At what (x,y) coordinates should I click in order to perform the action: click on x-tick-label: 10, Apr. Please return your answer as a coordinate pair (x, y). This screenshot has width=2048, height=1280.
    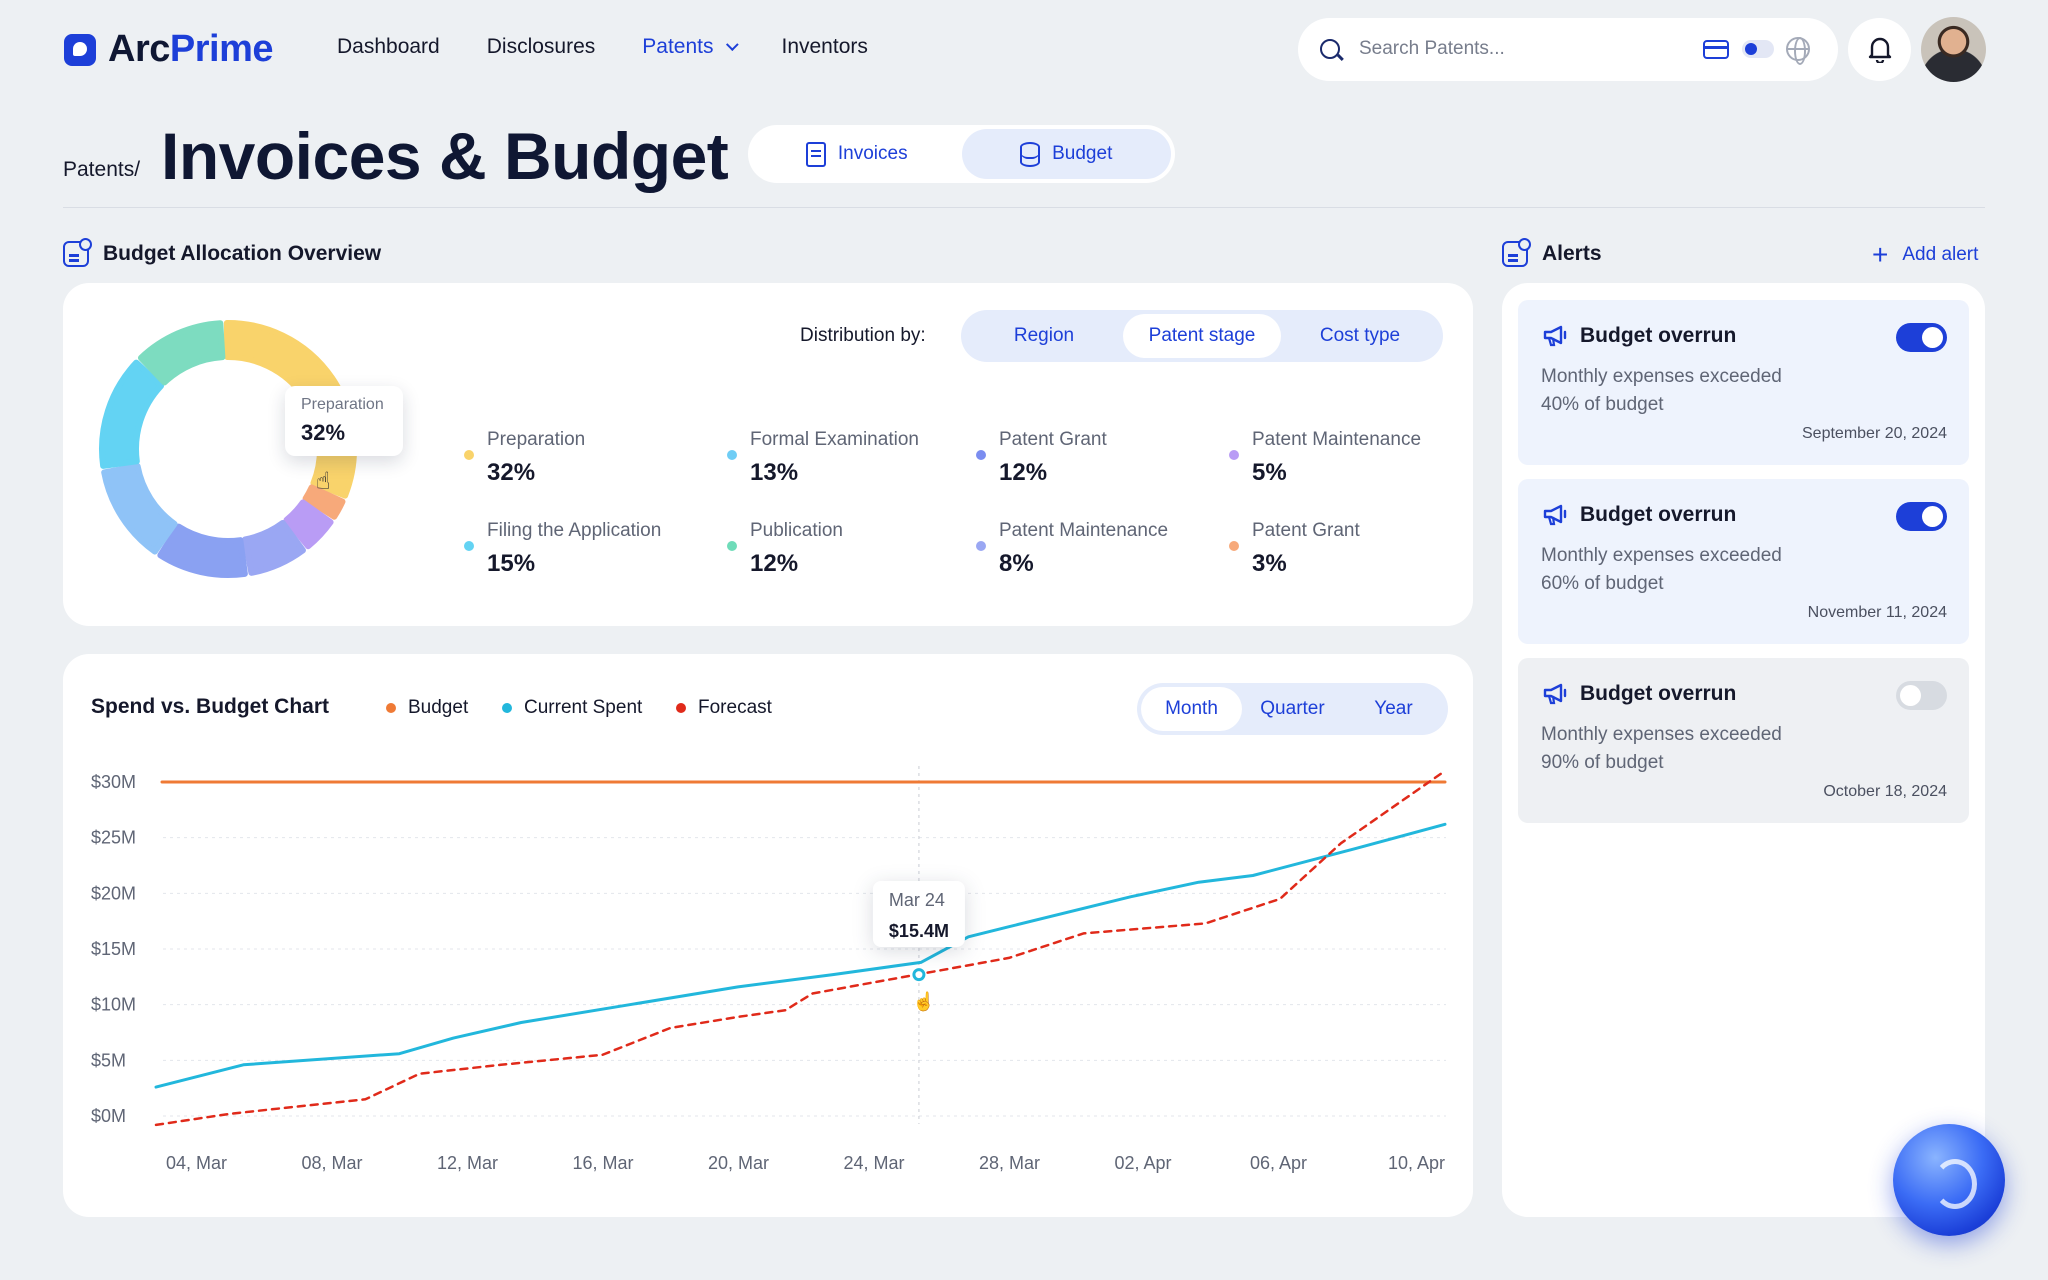
    Looking at the image, I should click on (1416, 1163).